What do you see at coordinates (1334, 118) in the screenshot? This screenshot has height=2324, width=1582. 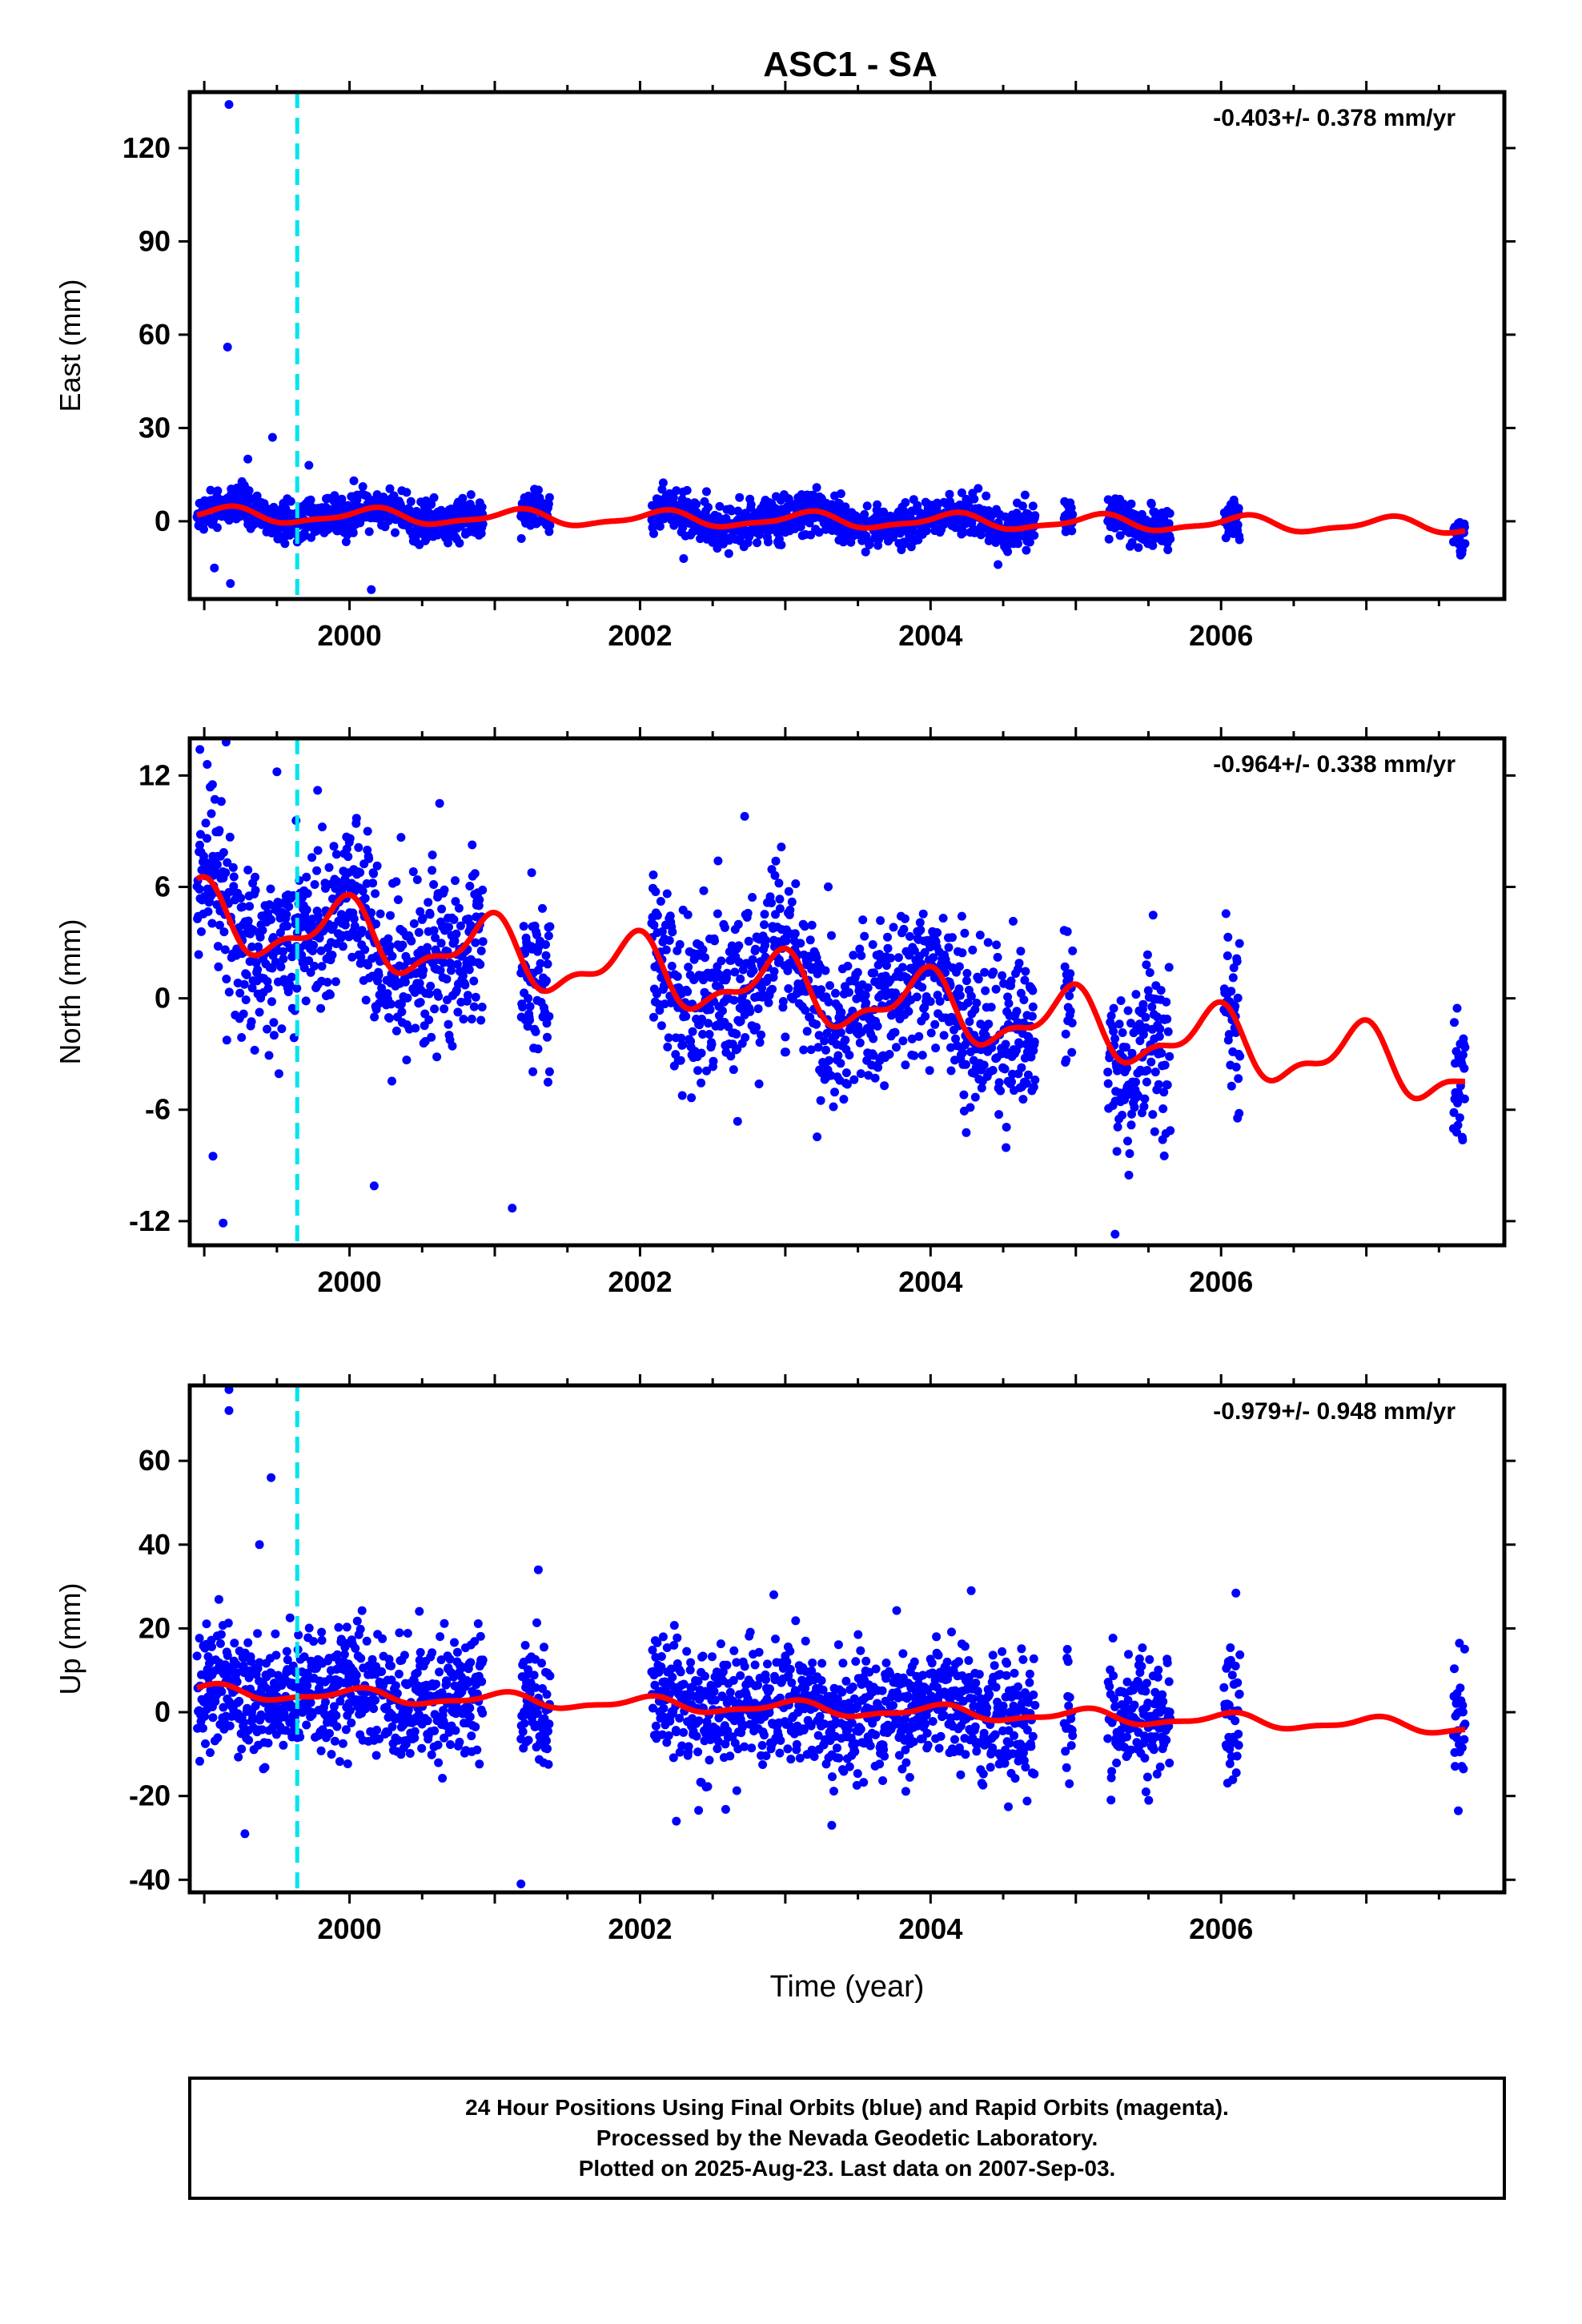 I see `rate-label: -0.403+/- 0.378 mm/yr` at bounding box center [1334, 118].